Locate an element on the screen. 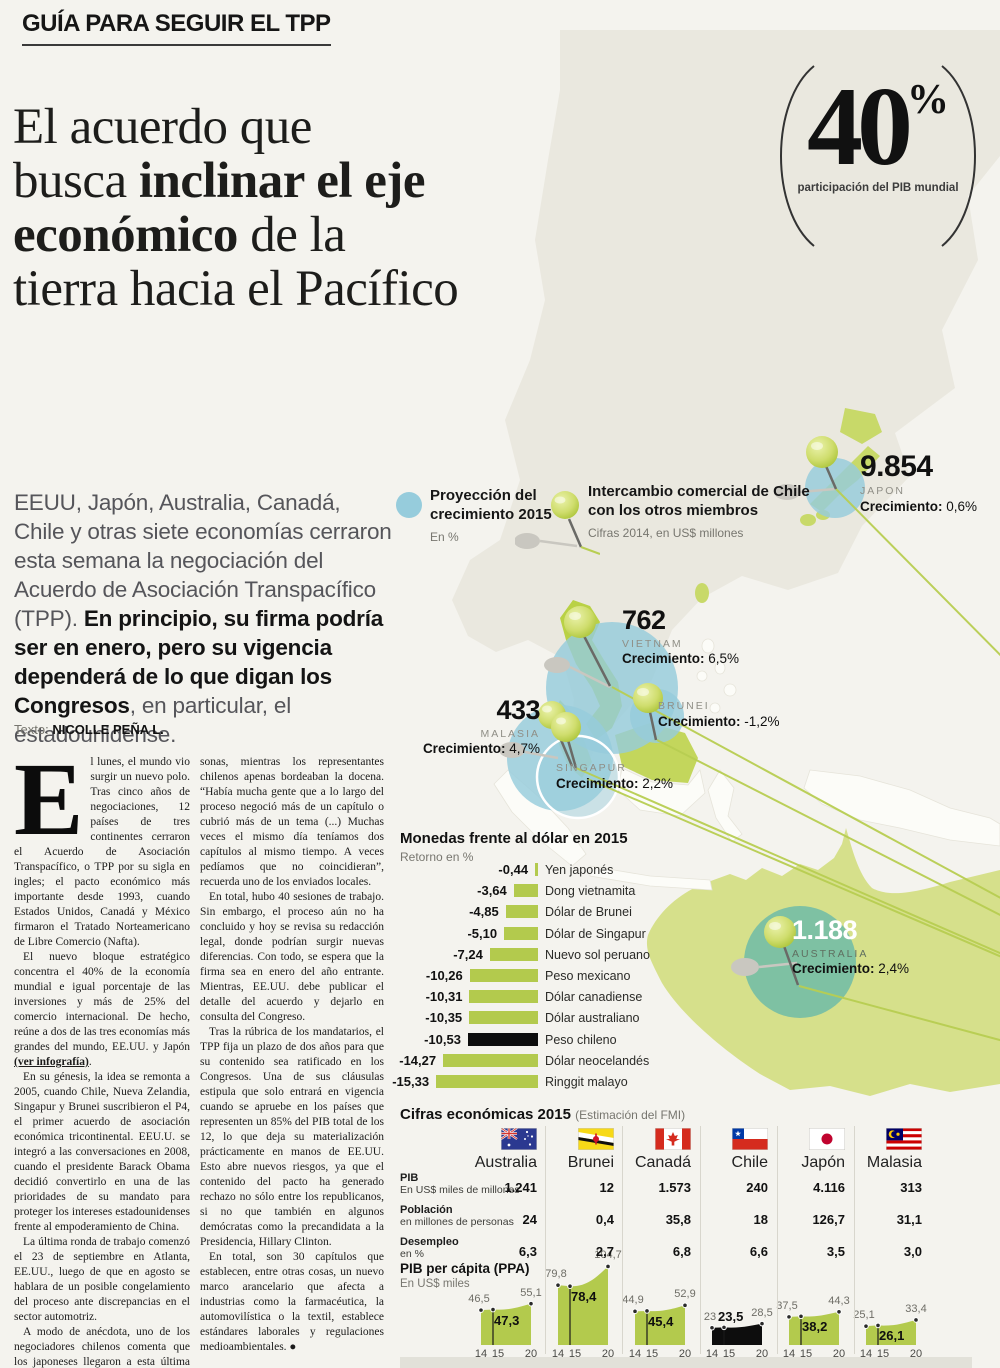 This screenshot has width=1000, height=1368. gdp-point-label: 52,9 is located at coordinates (685, 1294).